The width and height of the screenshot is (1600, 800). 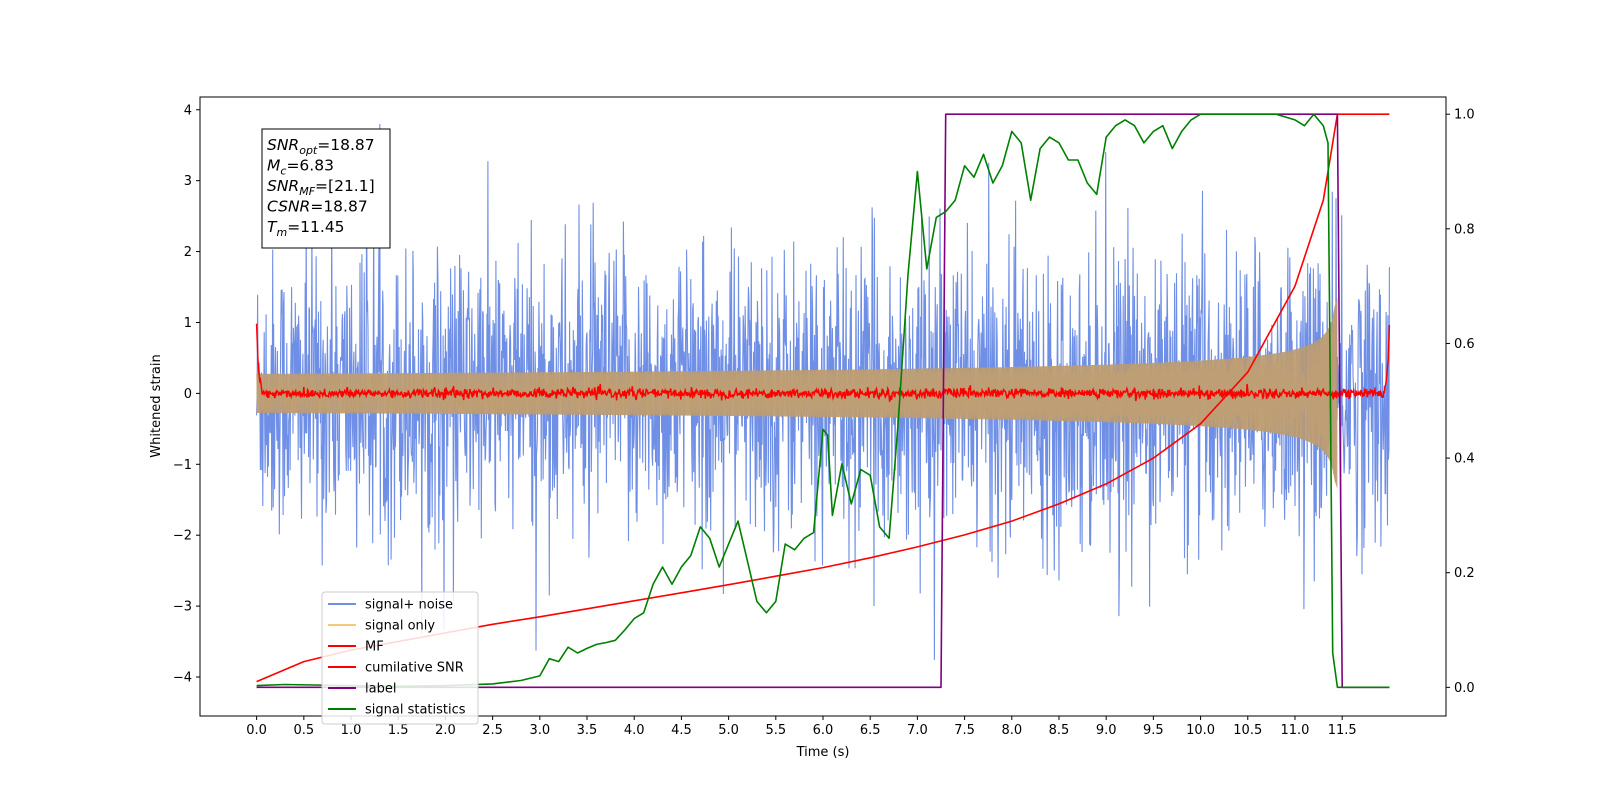 I want to click on info-value: =11.45, so click(x=315, y=227).